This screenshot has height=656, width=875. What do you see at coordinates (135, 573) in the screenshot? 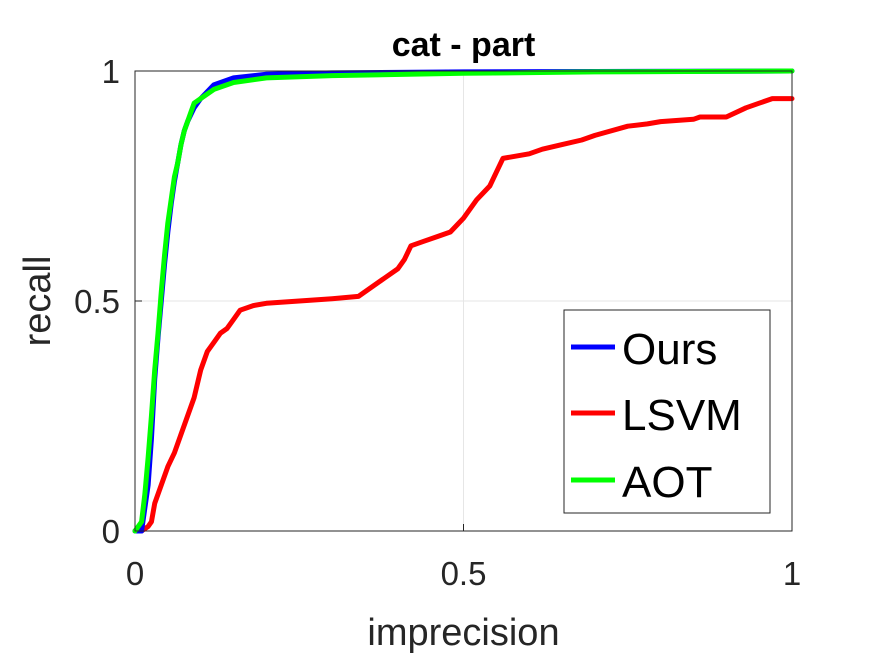
I see `x-tick-label: 0` at bounding box center [135, 573].